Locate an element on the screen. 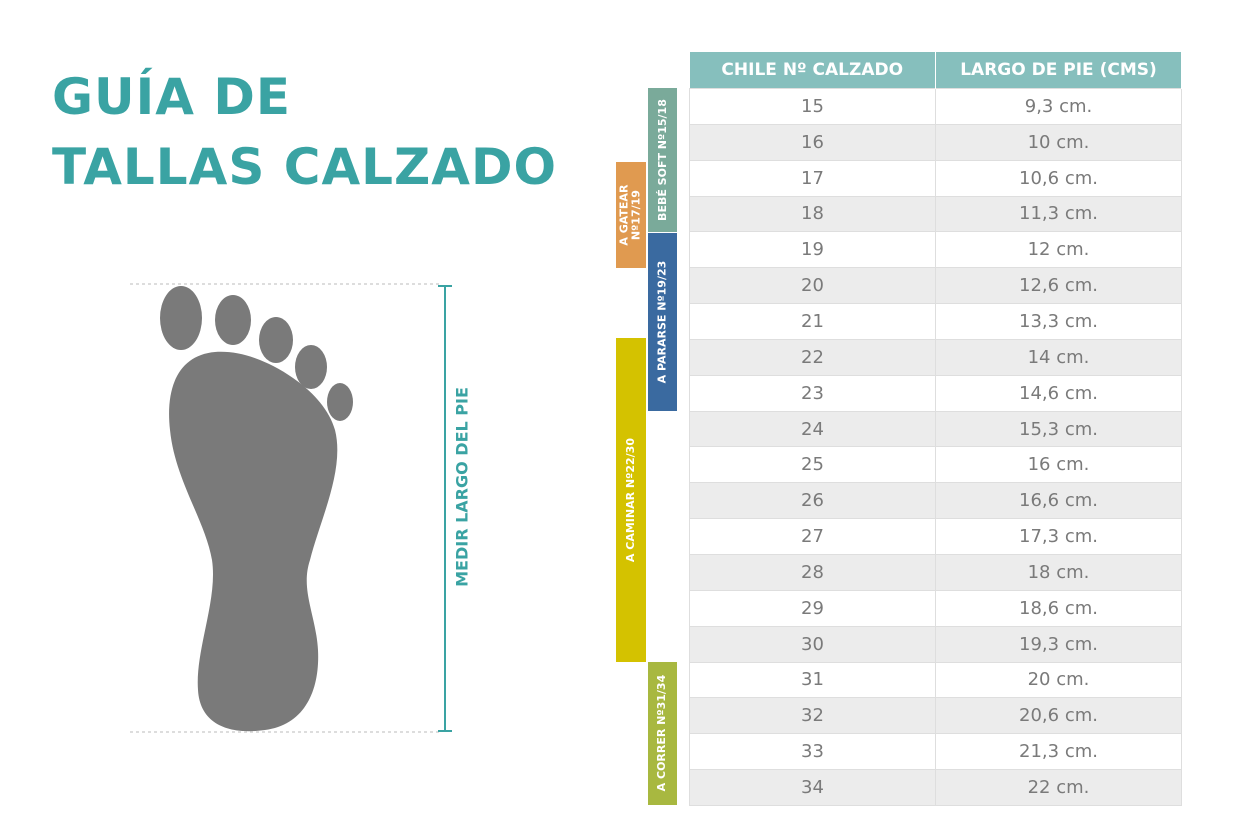 The height and width of the screenshot is (833, 1250). length-cell: 11,3 cm. is located at coordinates (1058, 214).